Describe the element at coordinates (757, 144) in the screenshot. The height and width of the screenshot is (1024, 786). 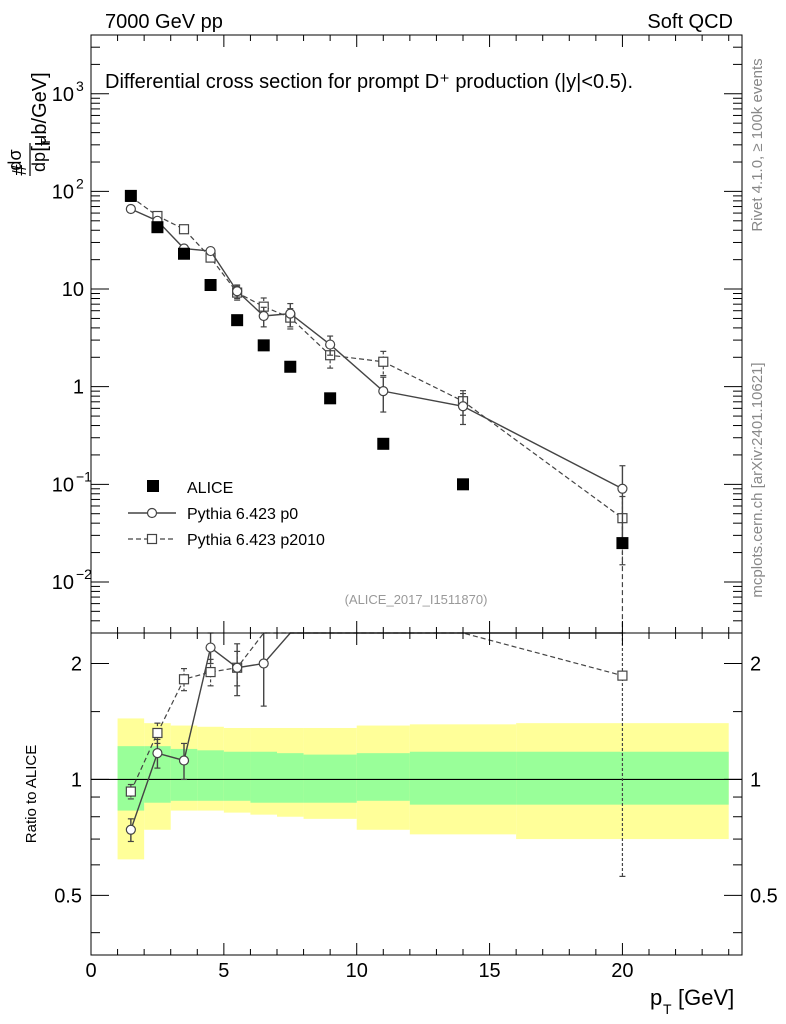
I see `rivet-version-label: Rivet 4.1.0, ≥ 100k events` at that location.